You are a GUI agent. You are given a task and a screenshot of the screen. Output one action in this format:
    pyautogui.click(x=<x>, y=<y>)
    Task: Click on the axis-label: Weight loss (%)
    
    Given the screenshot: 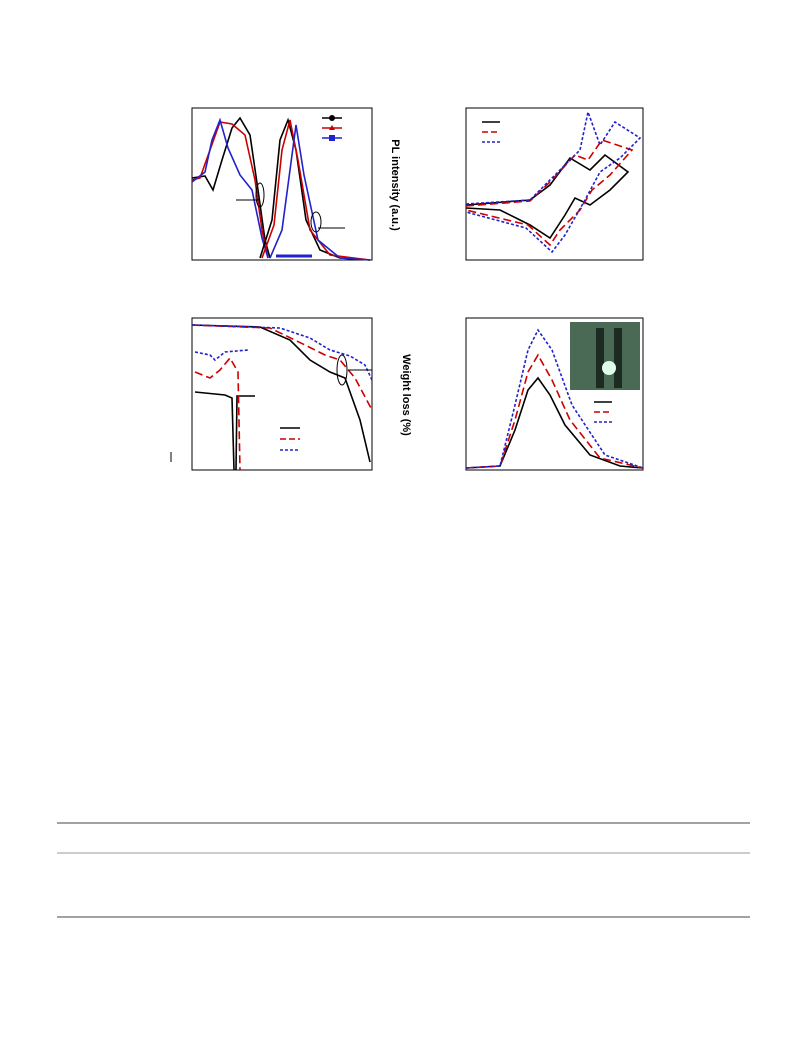 What is the action you would take?
    pyautogui.click(x=406, y=395)
    